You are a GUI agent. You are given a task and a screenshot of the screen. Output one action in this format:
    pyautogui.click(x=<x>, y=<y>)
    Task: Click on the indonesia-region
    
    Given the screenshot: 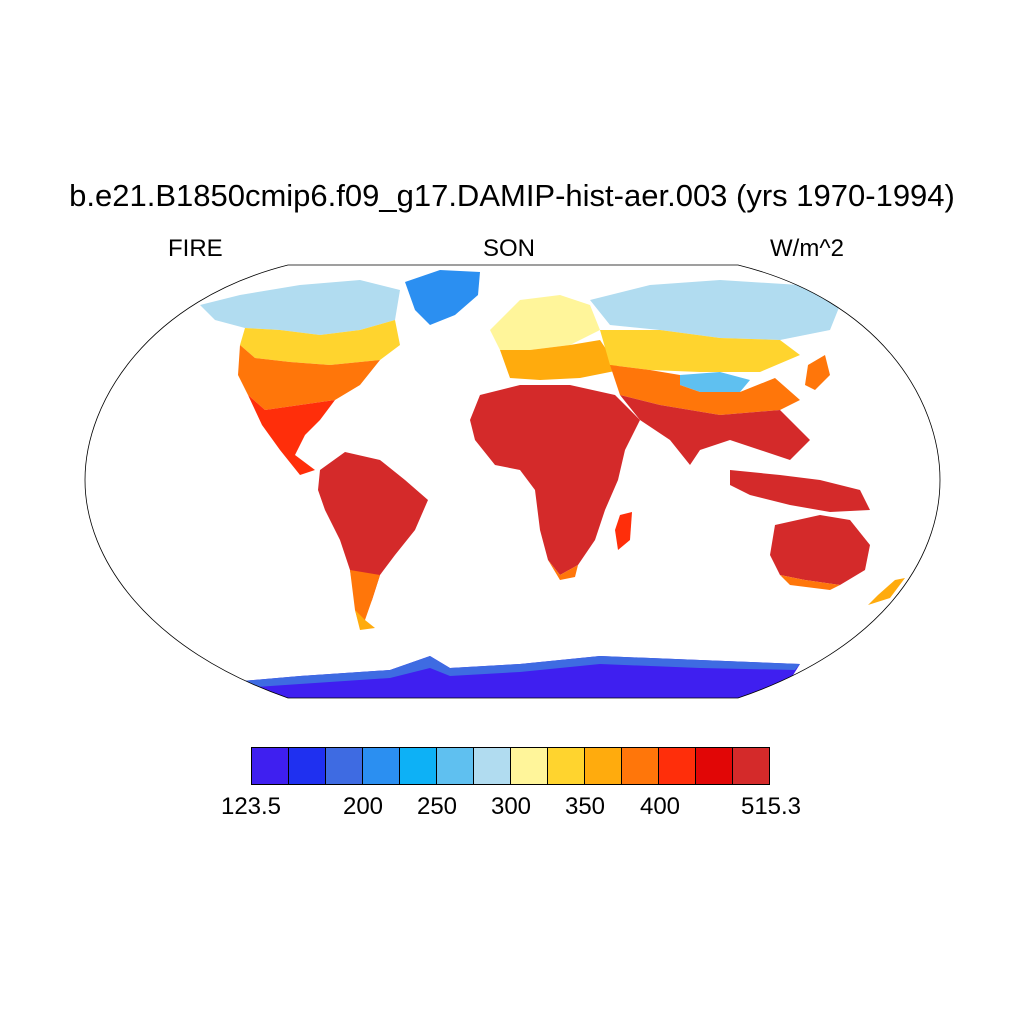 What is the action you would take?
    pyautogui.click(x=800, y=491)
    